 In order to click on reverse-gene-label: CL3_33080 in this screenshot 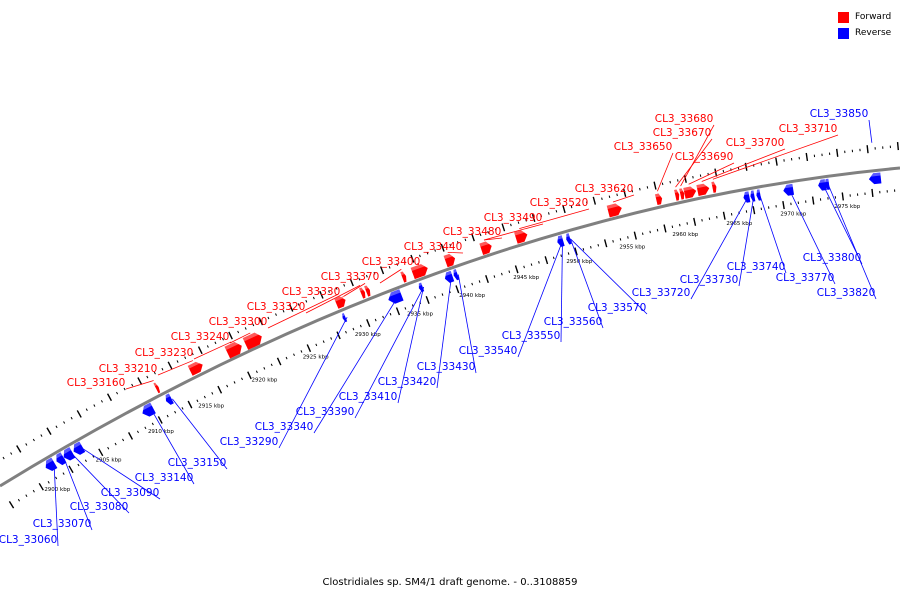, I will do `click(99, 507)`.